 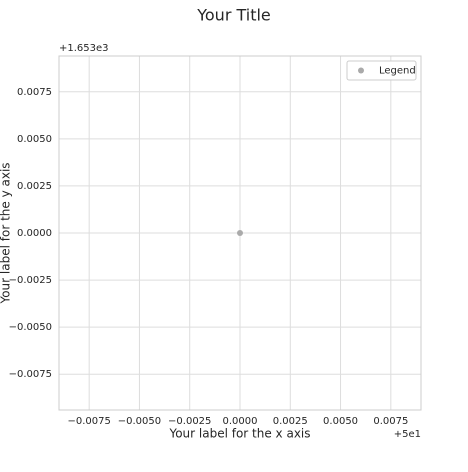 I want to click on y-tick-label: −0.0025, so click(x=30, y=280).